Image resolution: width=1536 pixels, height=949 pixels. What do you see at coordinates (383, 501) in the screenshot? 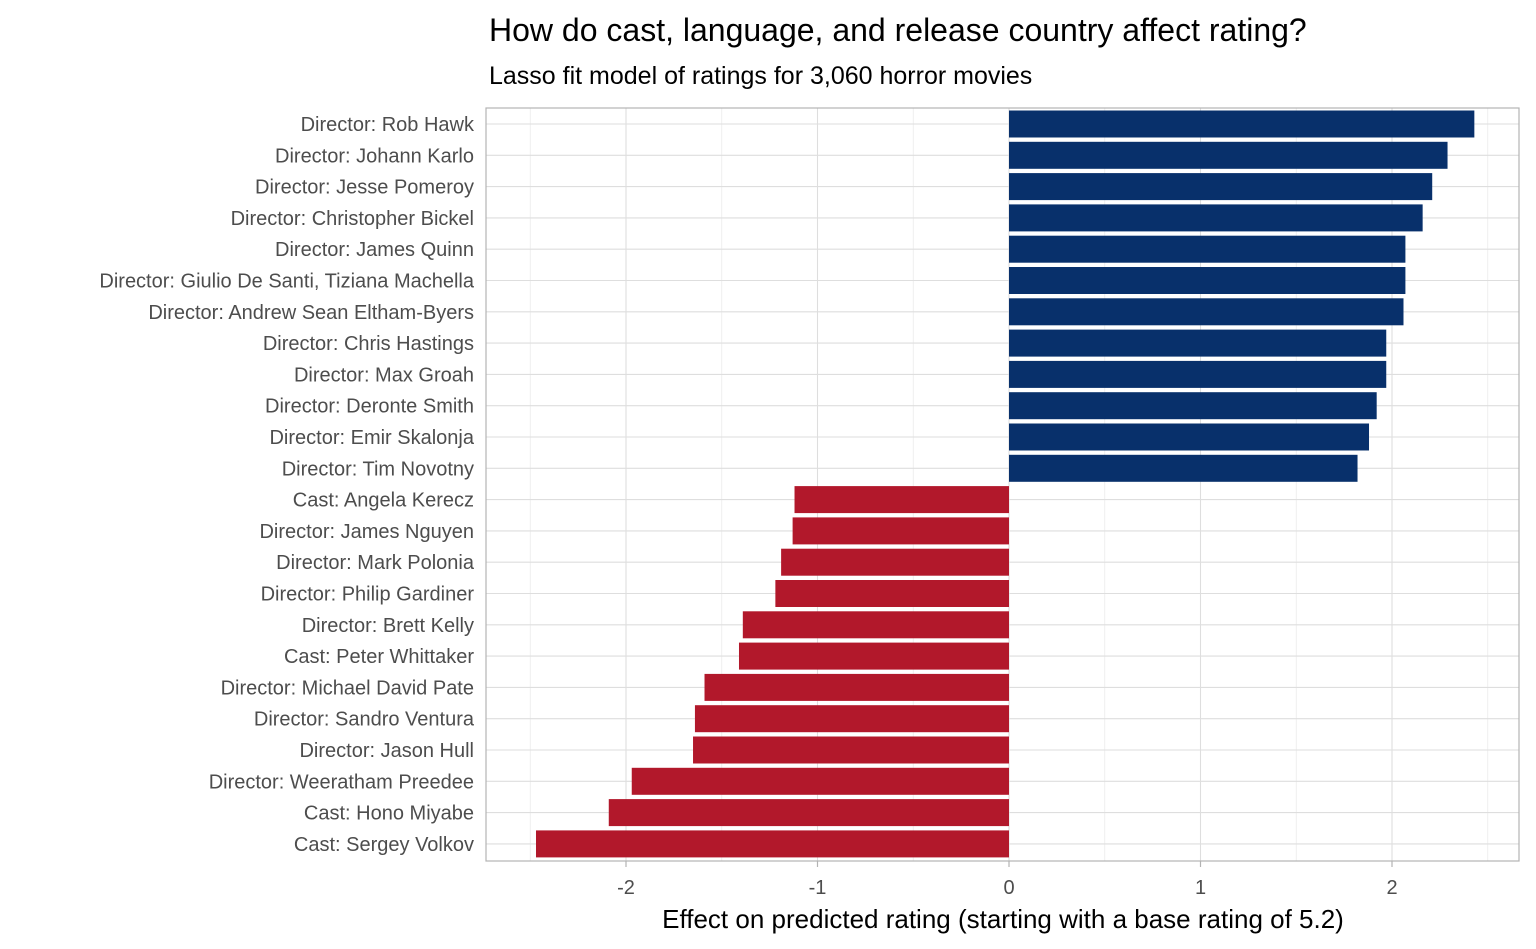
I see `y-tick-label: Cast: Angela Kerecz` at bounding box center [383, 501].